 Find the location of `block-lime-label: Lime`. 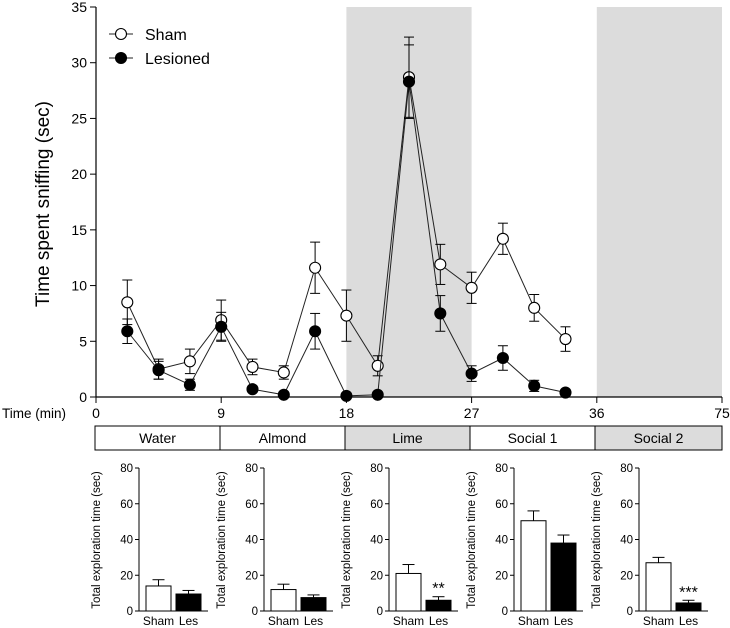

block-lime-label: Lime is located at coordinates (407, 438).